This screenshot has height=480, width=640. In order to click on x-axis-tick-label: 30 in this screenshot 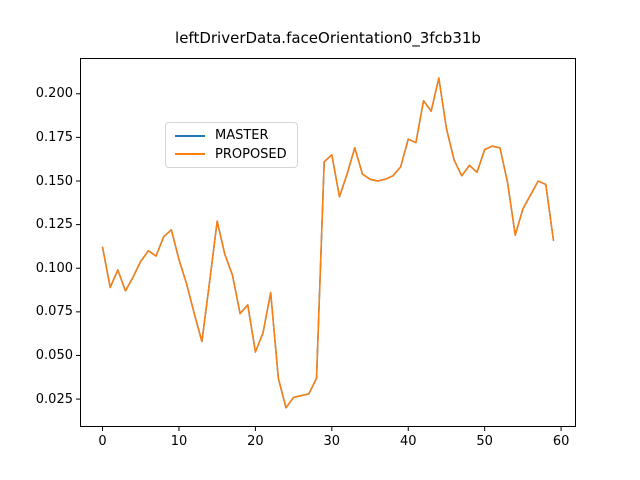, I will do `click(332, 441)`.